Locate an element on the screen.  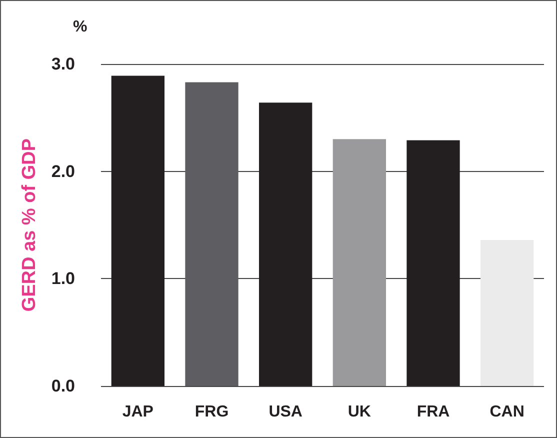
y-tick-label: 1.0 is located at coordinates (63, 278).